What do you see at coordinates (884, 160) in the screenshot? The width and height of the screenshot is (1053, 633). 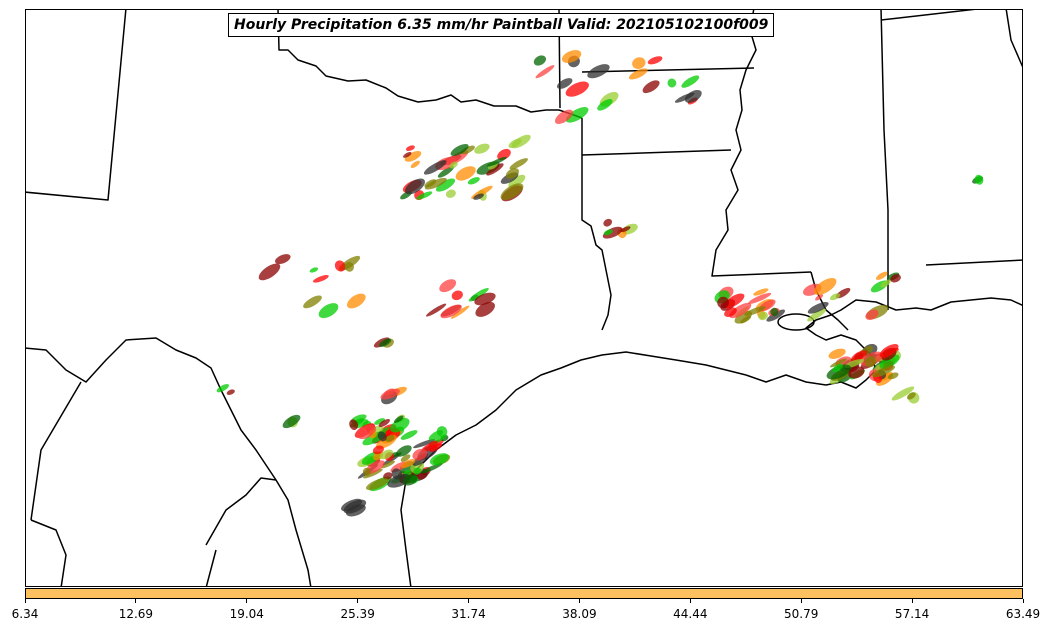 I see `state-border-ms-al` at bounding box center [884, 160].